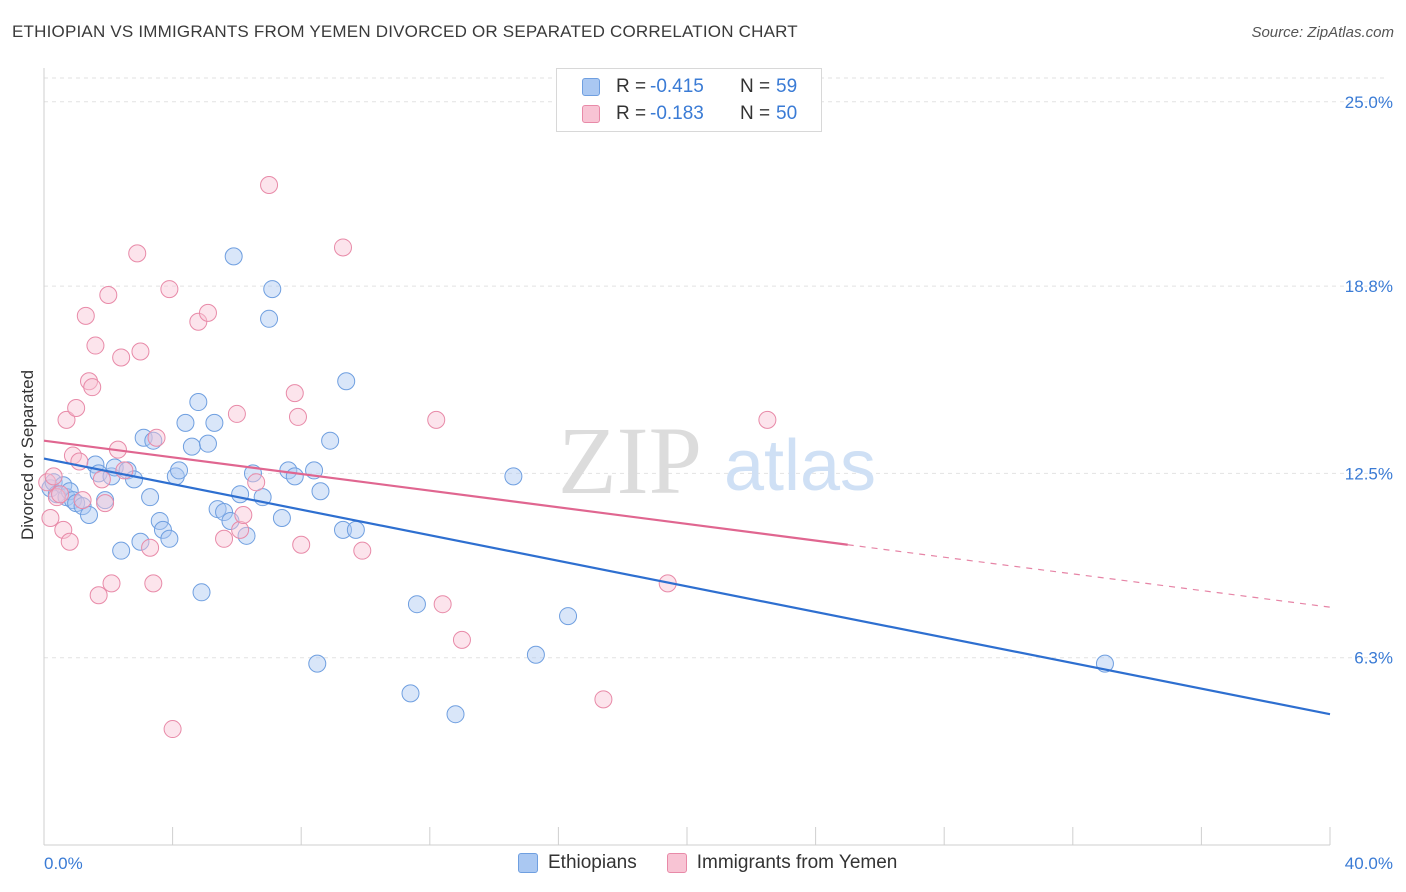 The width and height of the screenshot is (1406, 892). Describe the element at coordinates (787, 86) in the screenshot. I see `legend-n-value: 59` at that location.